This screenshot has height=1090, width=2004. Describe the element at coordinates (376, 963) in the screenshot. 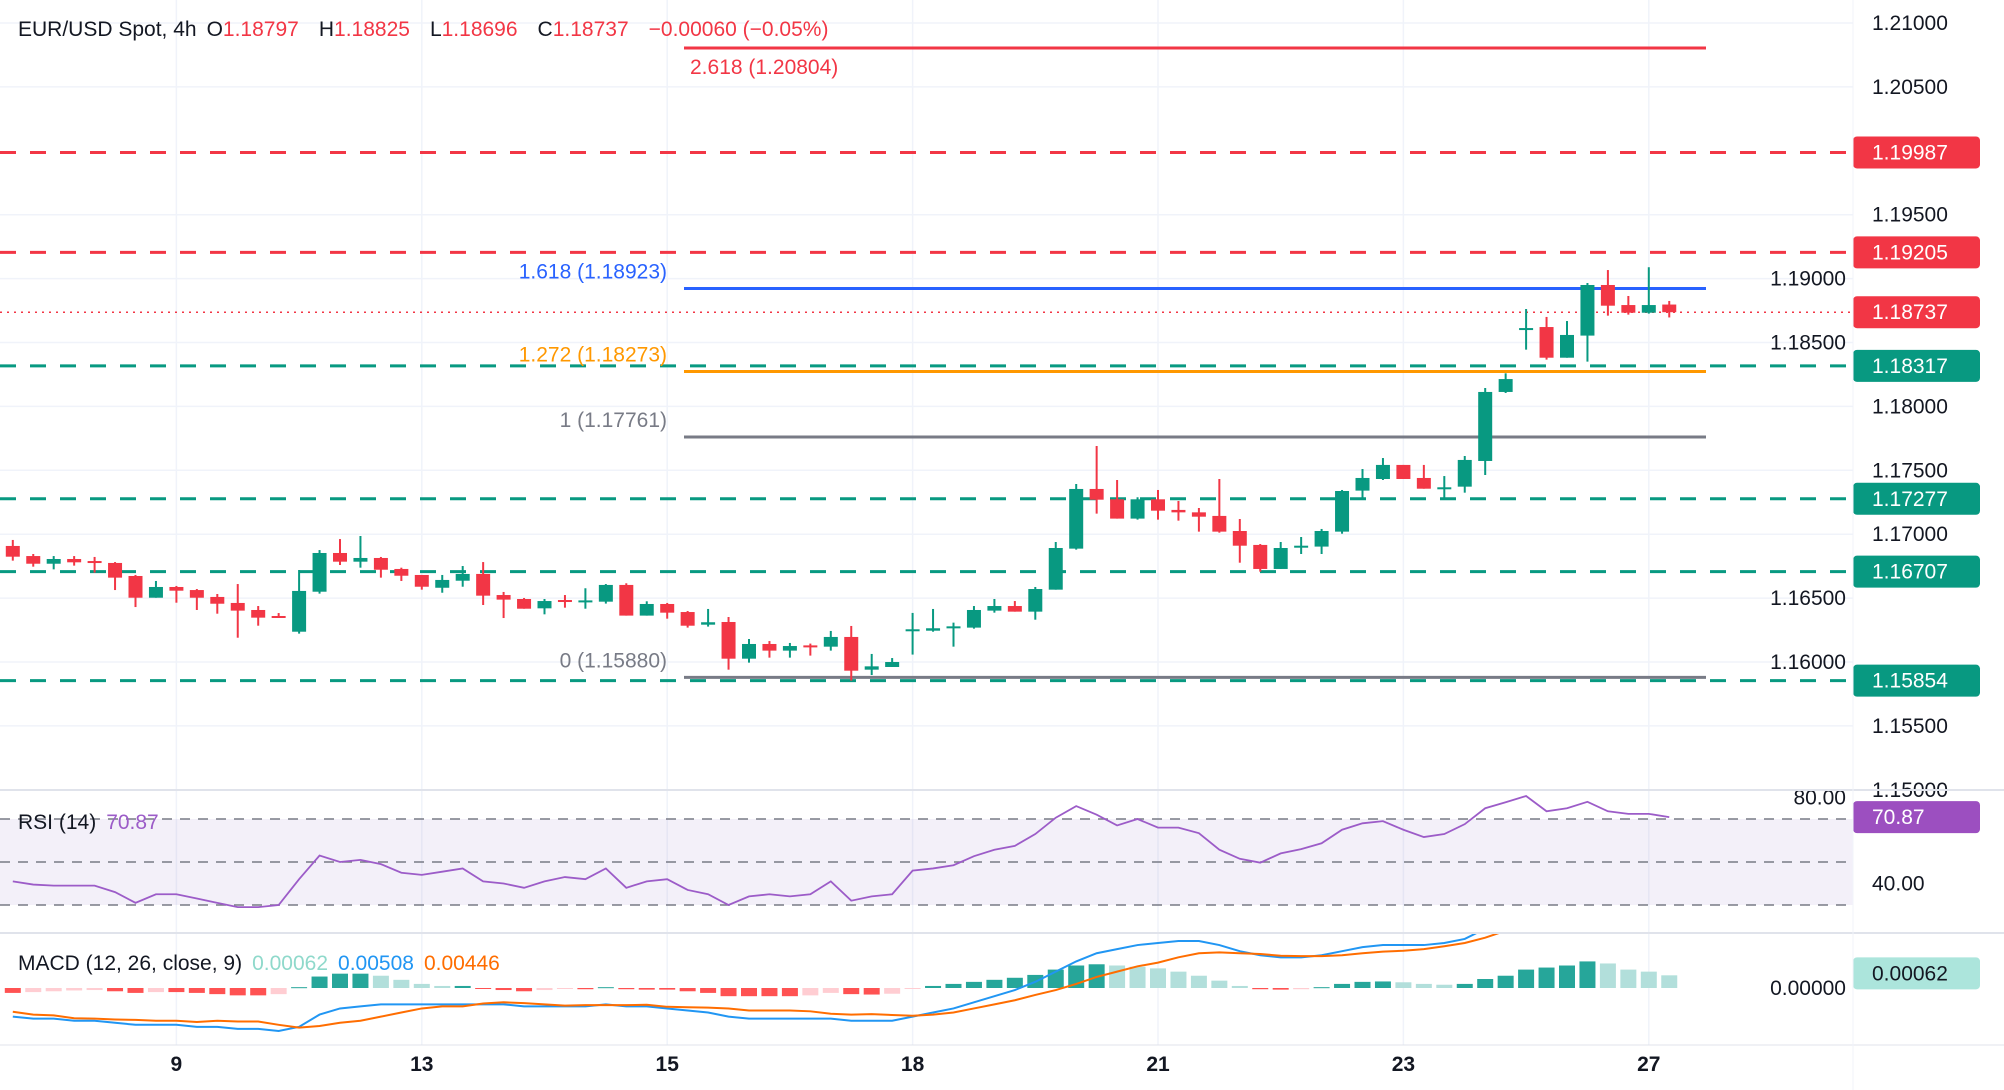

I see `macd-line-value: 0.00508` at that location.